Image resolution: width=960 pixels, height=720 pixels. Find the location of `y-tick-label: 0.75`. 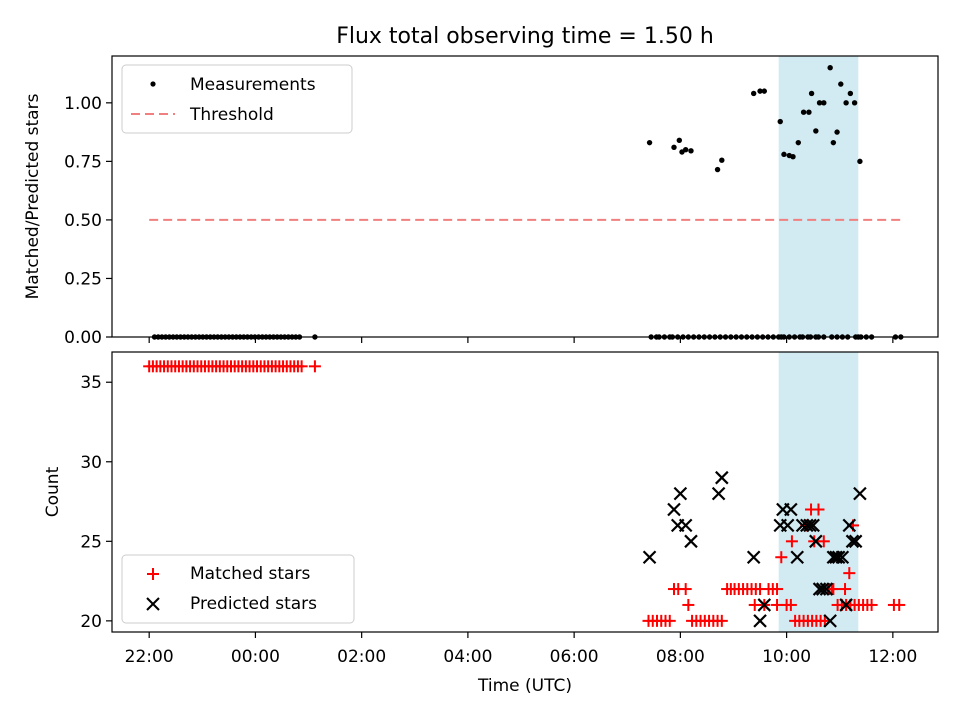

y-tick-label: 0.75 is located at coordinates (83, 162).